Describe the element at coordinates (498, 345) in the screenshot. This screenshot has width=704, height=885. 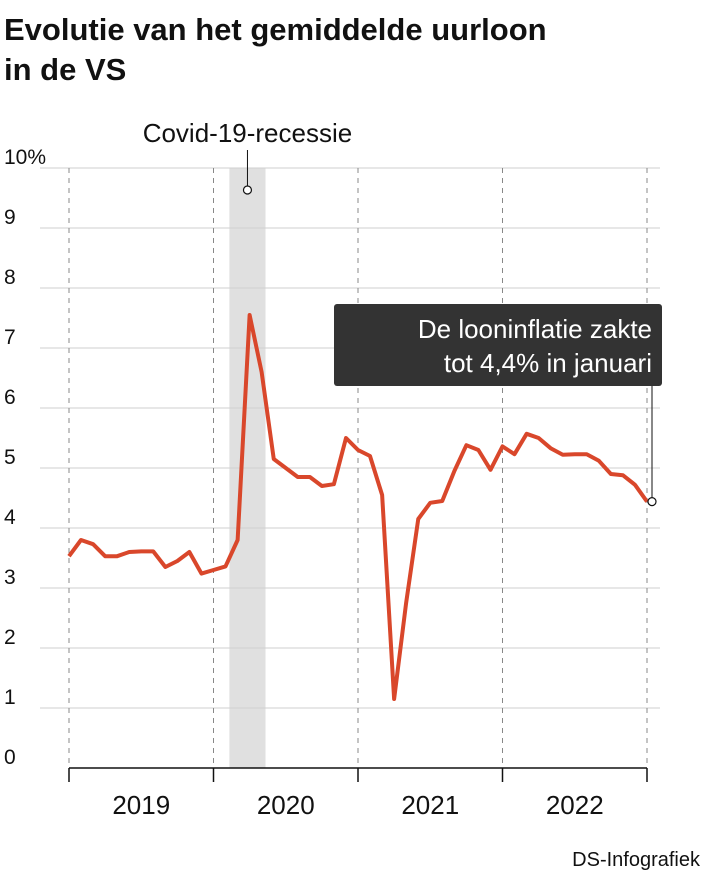
I see `annotation-box` at that location.